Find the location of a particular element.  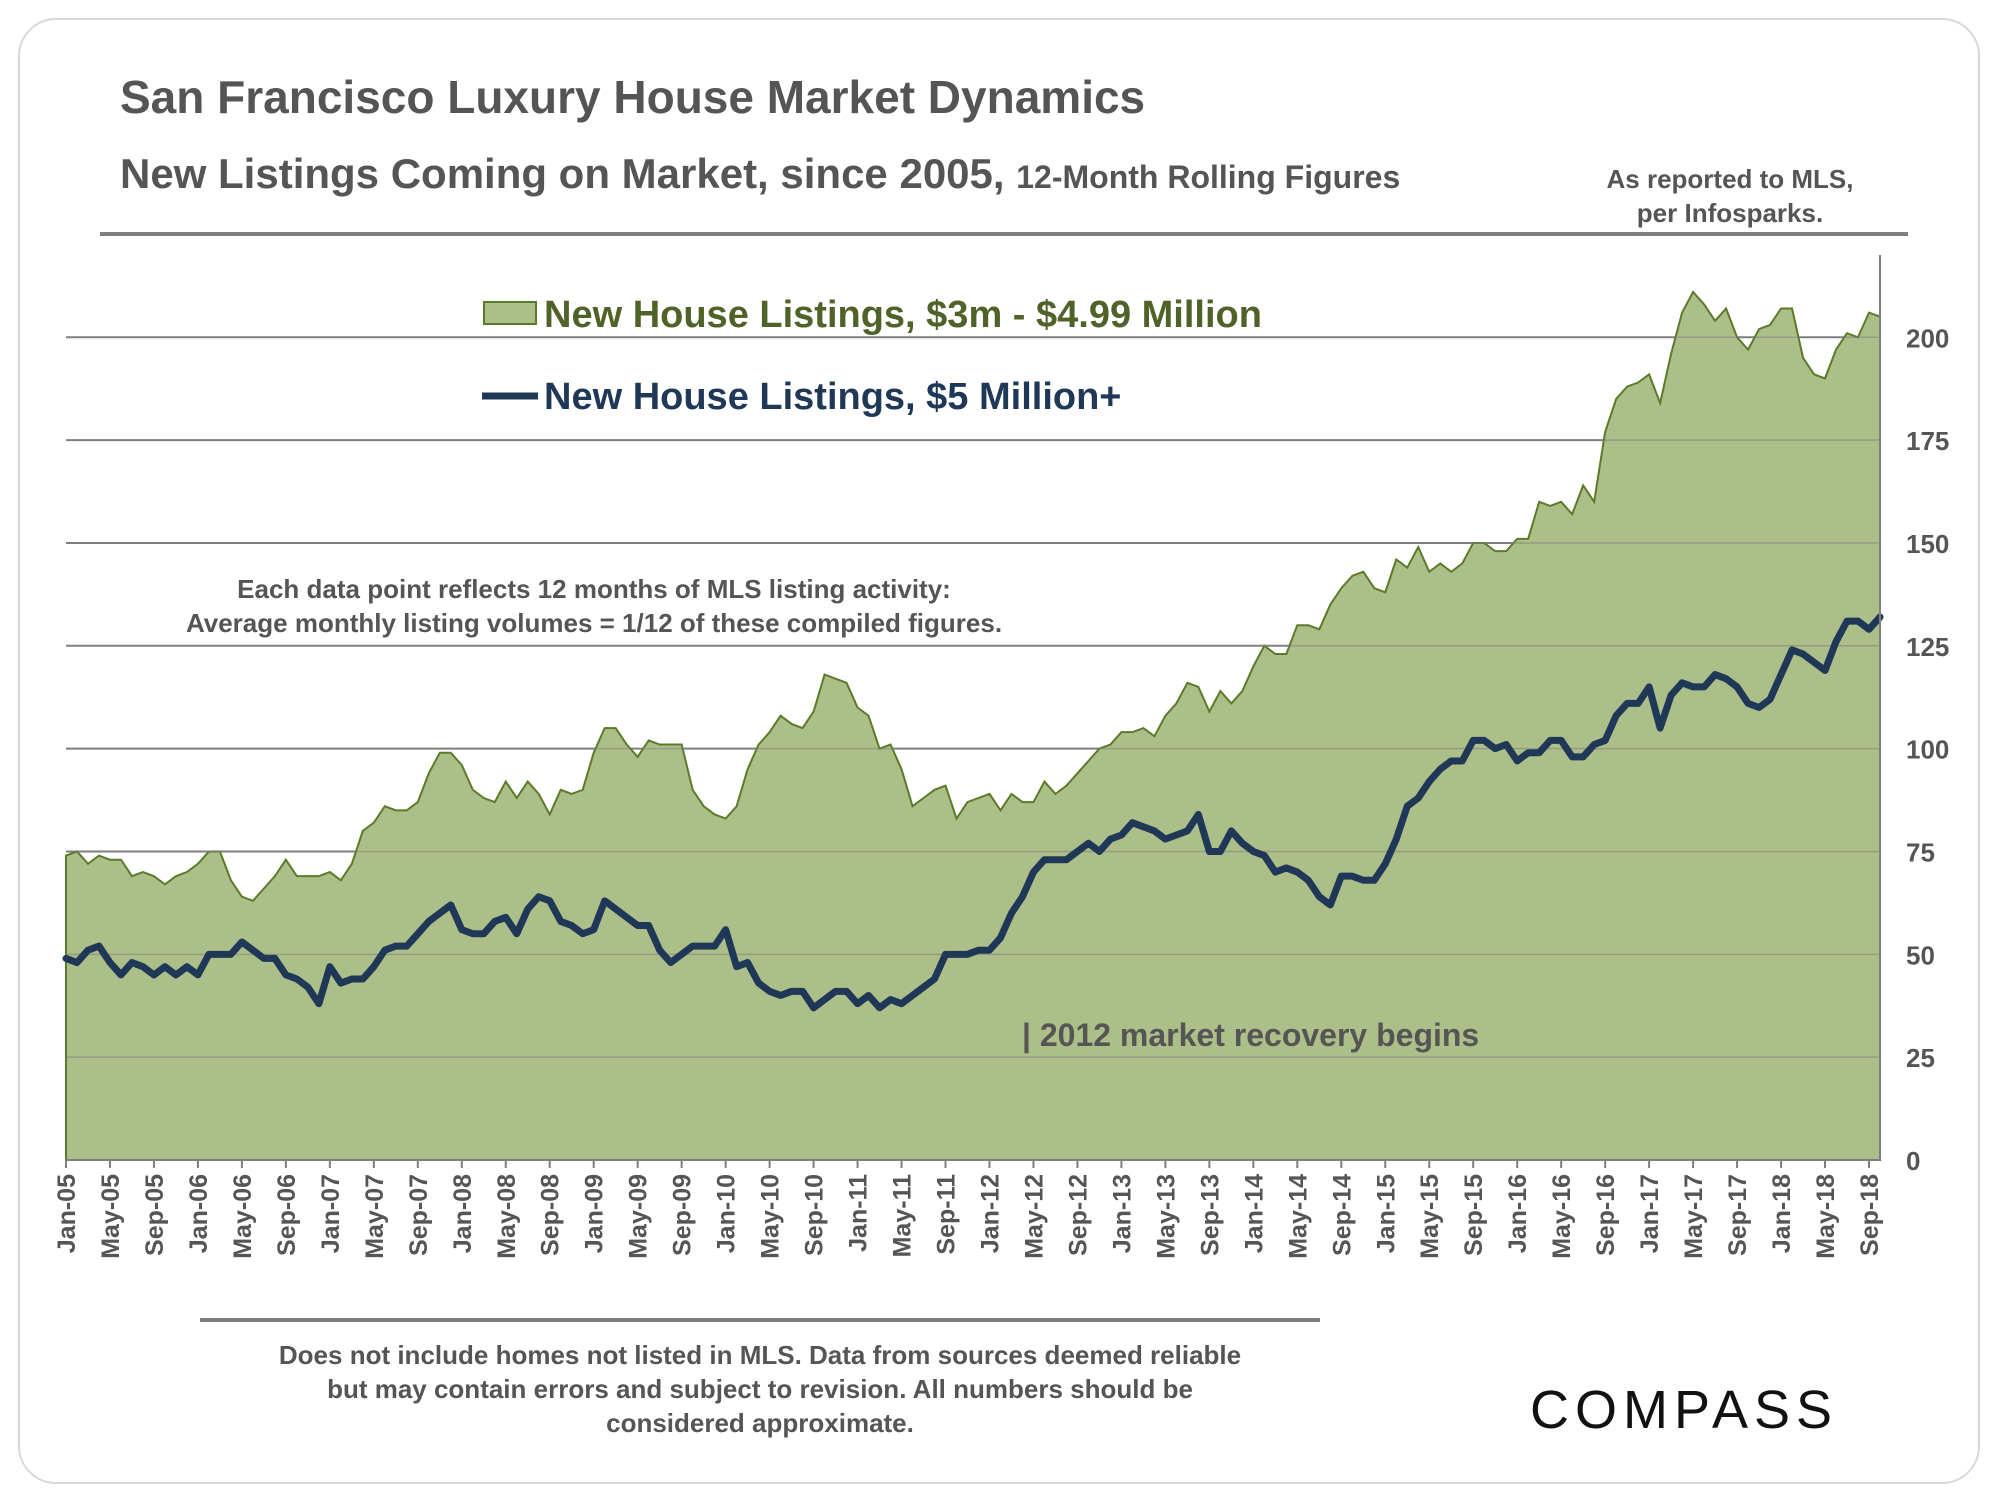

x-tick-label: Sep-08 is located at coordinates (551, 1215).